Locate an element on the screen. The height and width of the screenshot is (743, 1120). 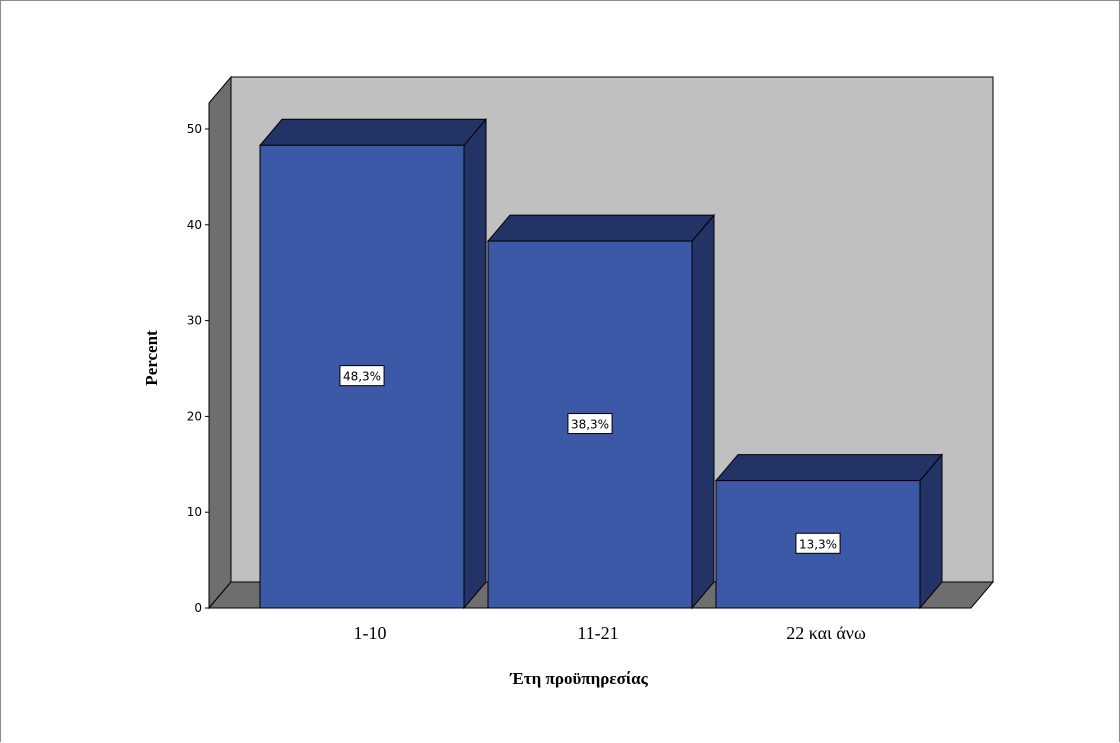
data-labels: 48,3% 38,3% 13,3% is located at coordinates (590, 459).